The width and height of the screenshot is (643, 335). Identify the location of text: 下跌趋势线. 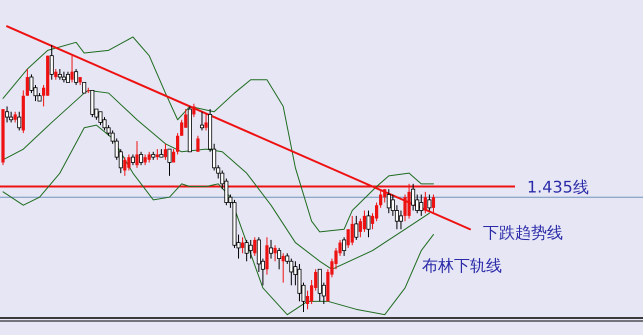
(523, 232).